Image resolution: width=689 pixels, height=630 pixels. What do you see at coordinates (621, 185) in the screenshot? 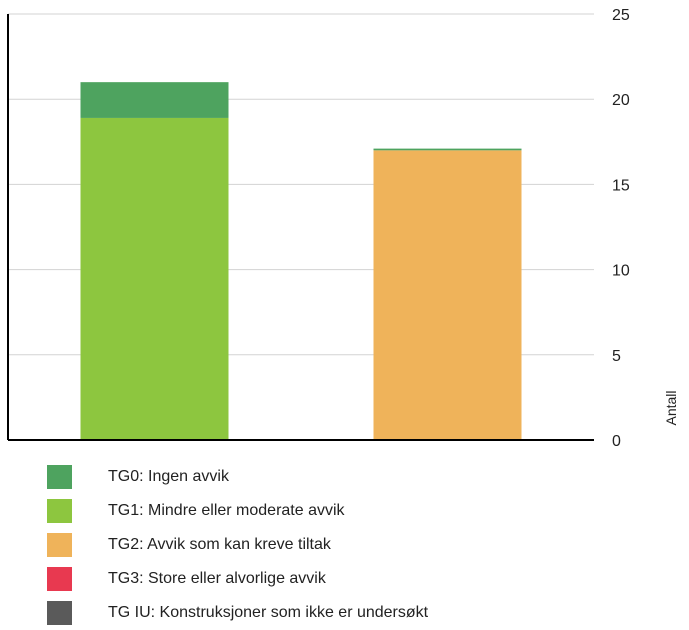
I see `y-tick-label: 15` at bounding box center [621, 185].